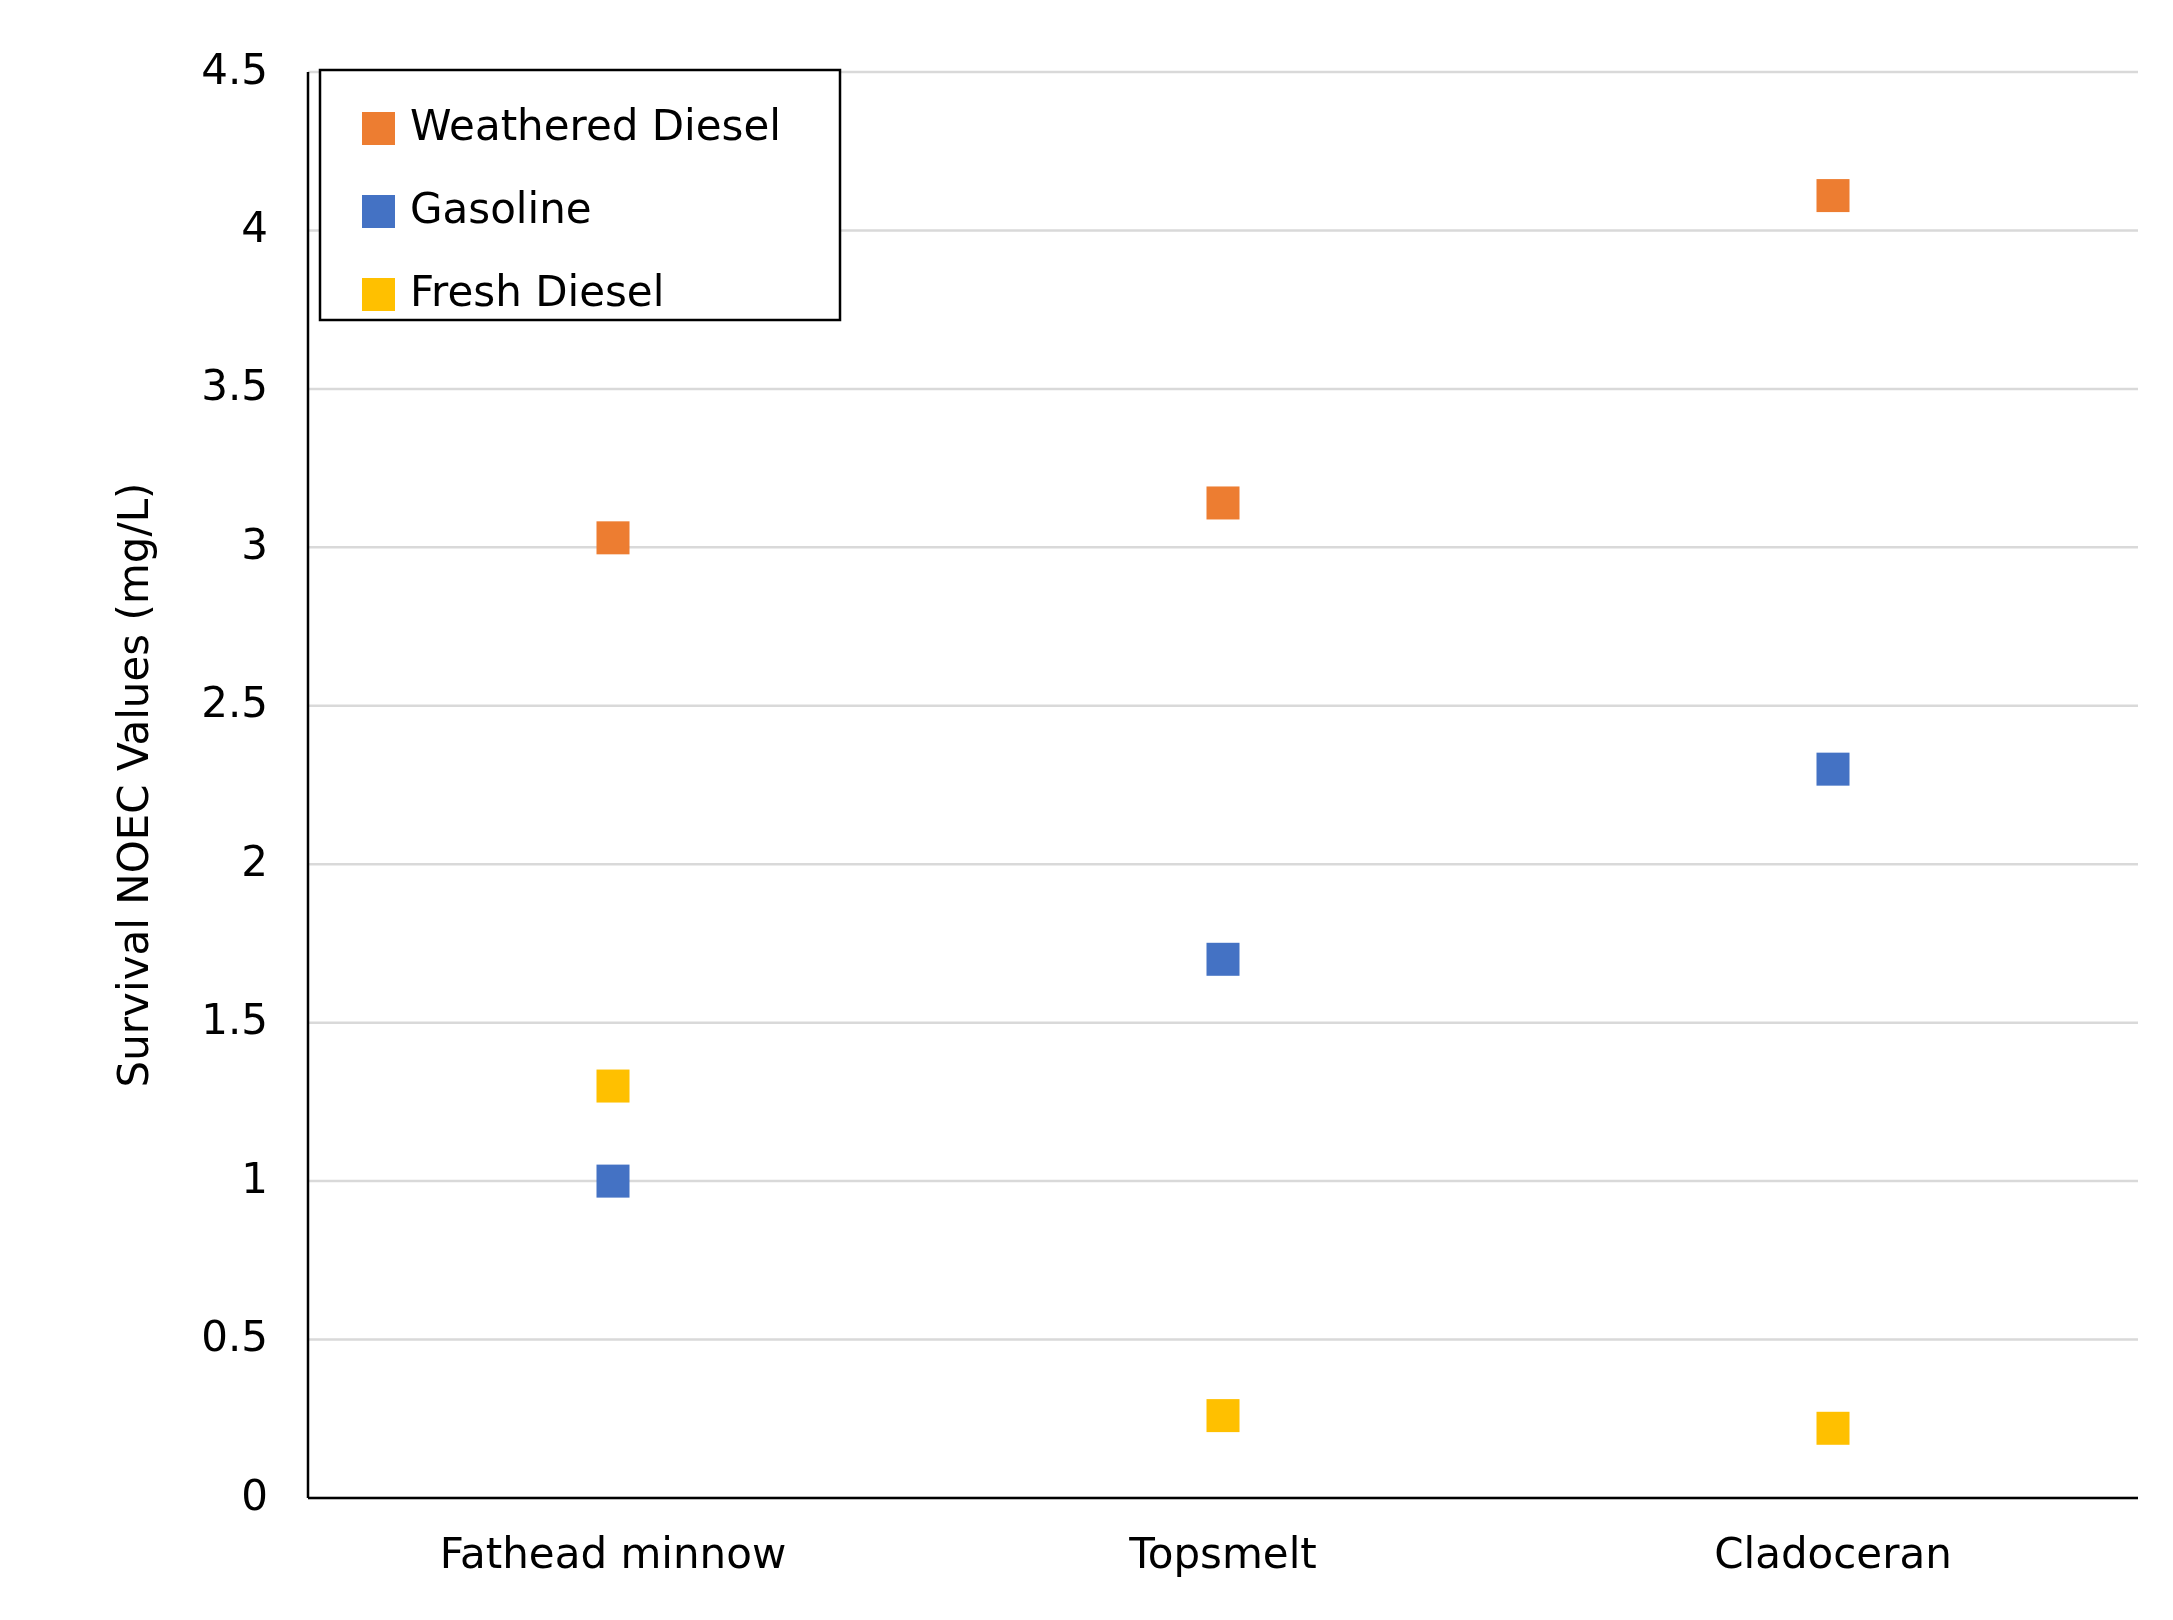 This screenshot has width=2173, height=1620. Describe the element at coordinates (254, 227) in the screenshot. I see `y-tick-label: 4` at that location.